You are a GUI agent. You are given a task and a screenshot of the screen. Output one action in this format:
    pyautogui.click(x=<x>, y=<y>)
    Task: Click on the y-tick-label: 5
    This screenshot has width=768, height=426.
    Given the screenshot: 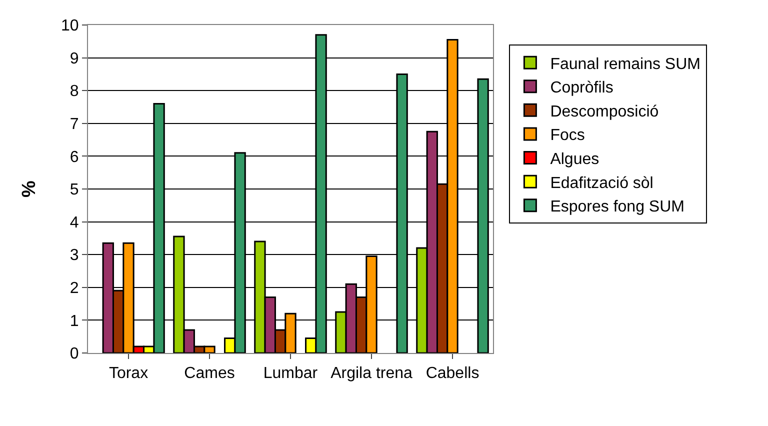 What is the action you would take?
    pyautogui.click(x=74, y=190)
    